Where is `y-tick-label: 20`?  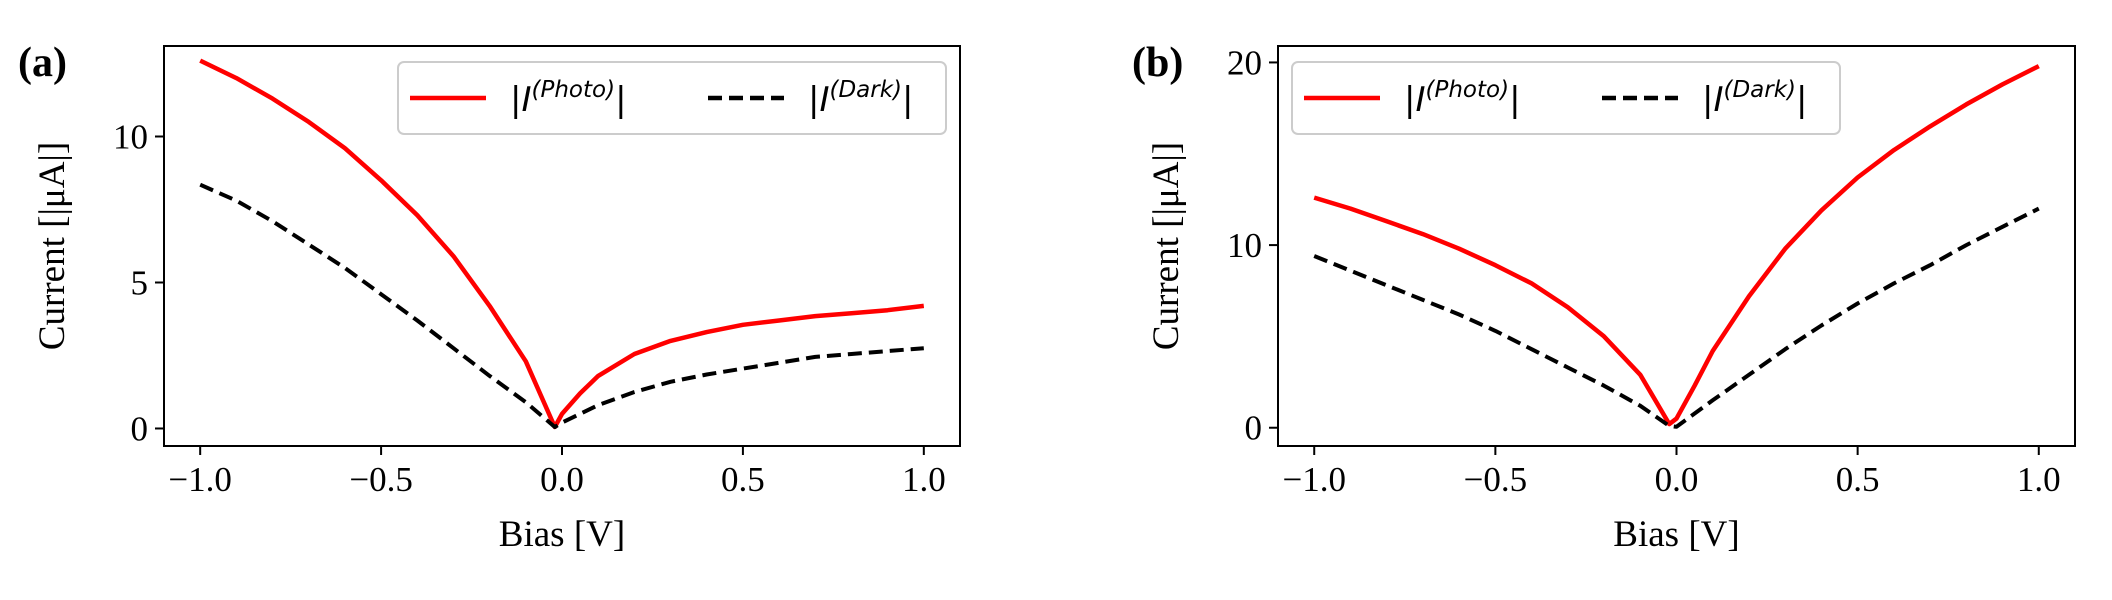
y-tick-label: 20 is located at coordinates (1244, 62).